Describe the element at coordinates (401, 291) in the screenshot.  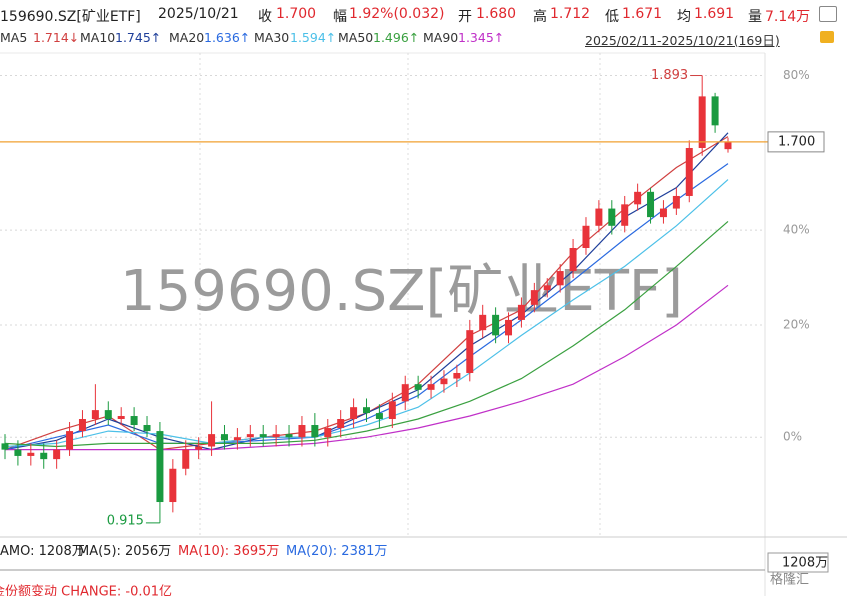
I see `watermark: 159690.SZ[矿业ETF]` at that location.